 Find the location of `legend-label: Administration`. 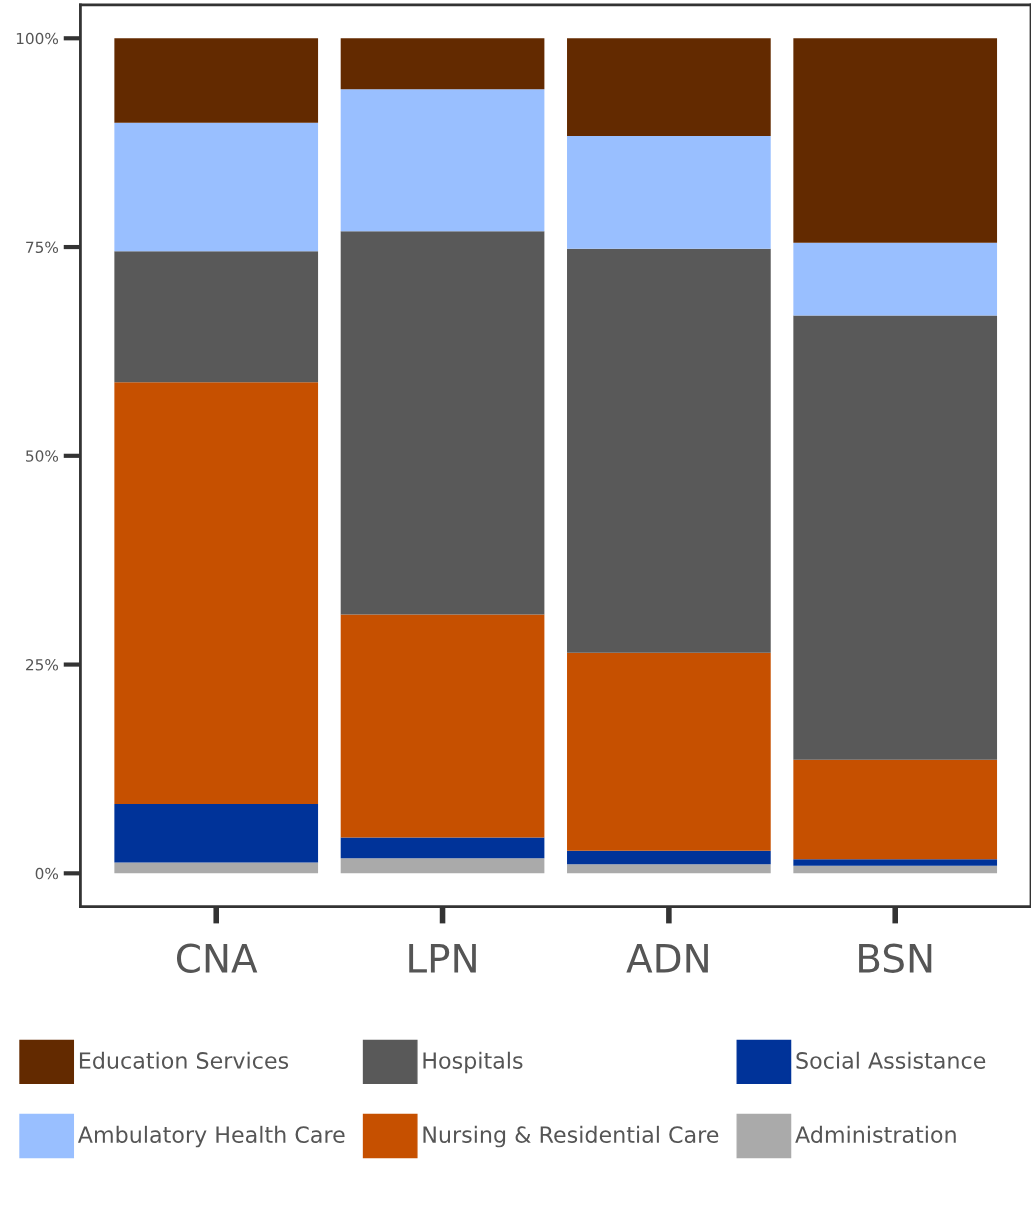

legend-label: Administration is located at coordinates (875, 1134).